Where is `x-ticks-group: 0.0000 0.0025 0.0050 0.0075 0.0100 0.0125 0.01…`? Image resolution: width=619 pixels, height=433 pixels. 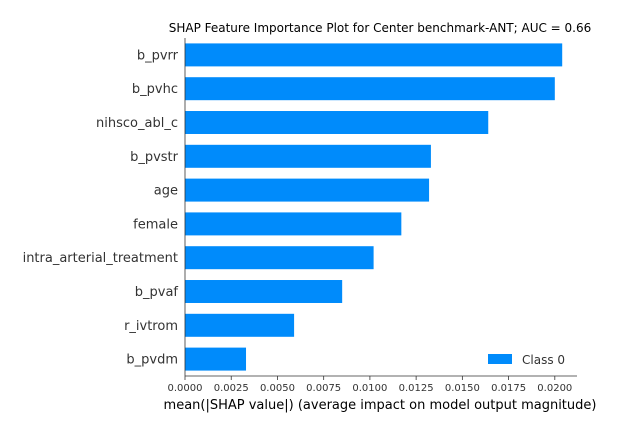 x-ticks-group: 0.0000 0.0025 0.0050 0.0075 0.0100 0.0125 0.01… is located at coordinates (370, 385).